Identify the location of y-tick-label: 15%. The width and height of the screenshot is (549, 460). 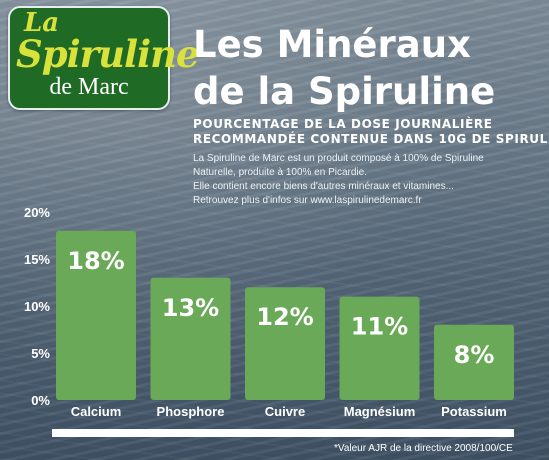
(37, 259).